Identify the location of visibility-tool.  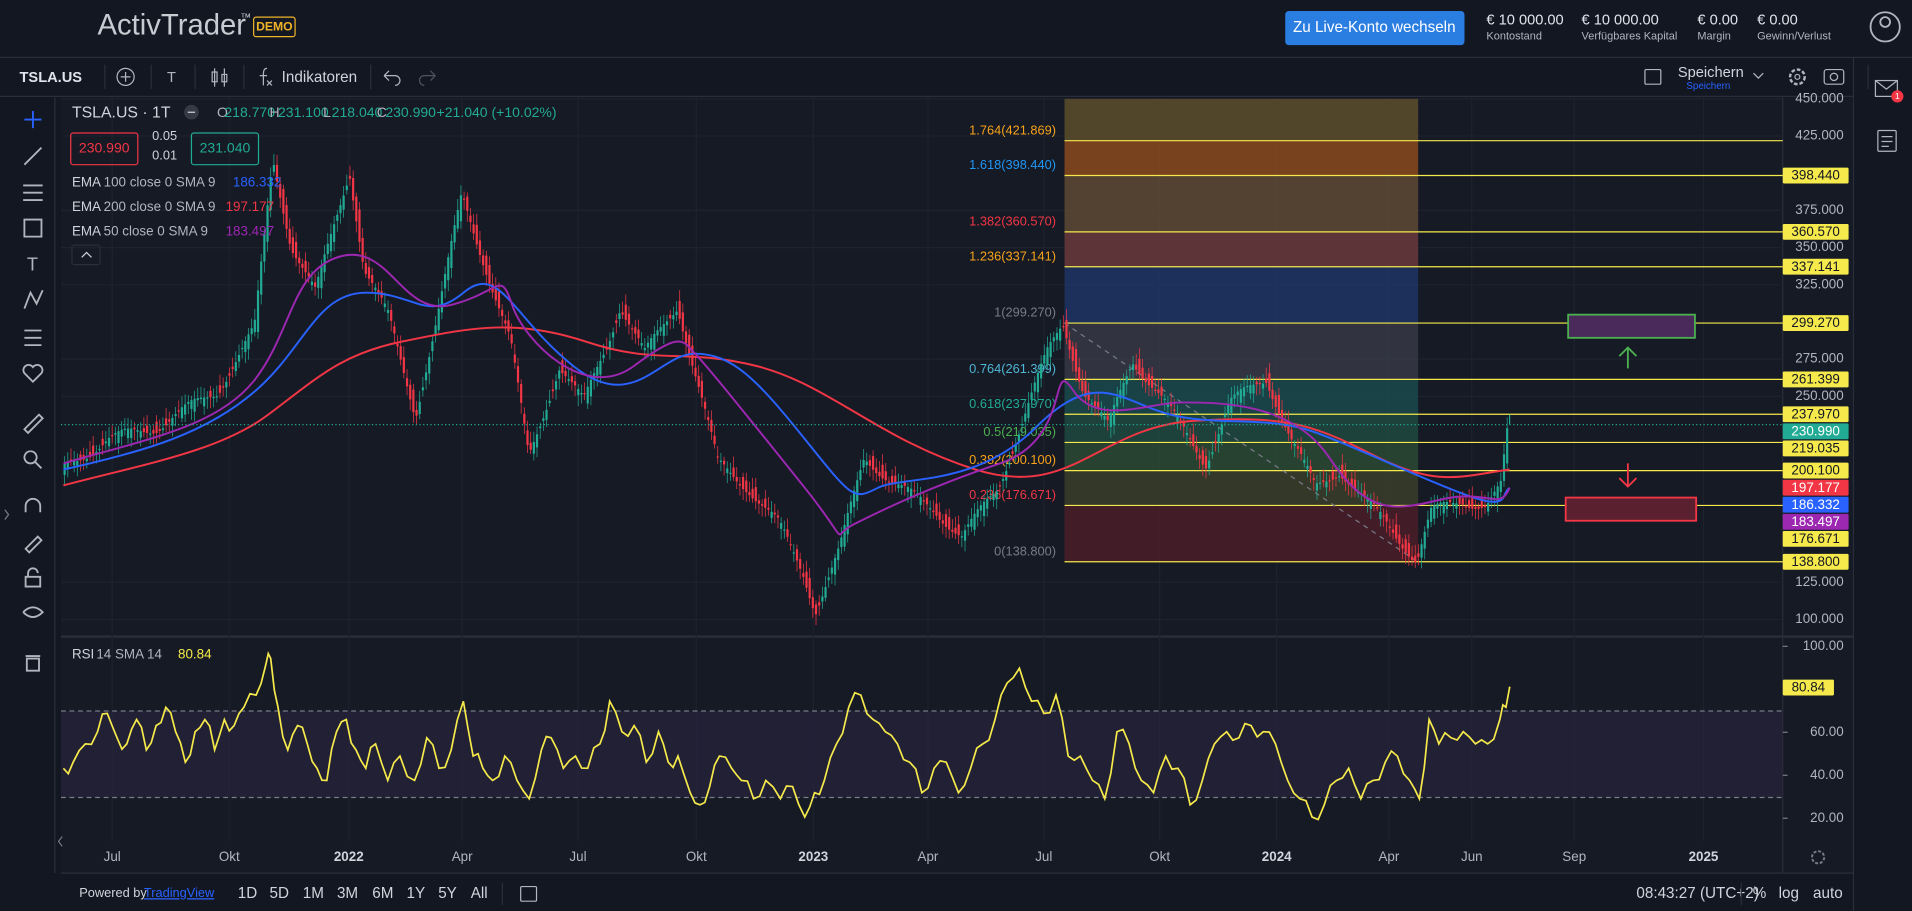
(33, 612).